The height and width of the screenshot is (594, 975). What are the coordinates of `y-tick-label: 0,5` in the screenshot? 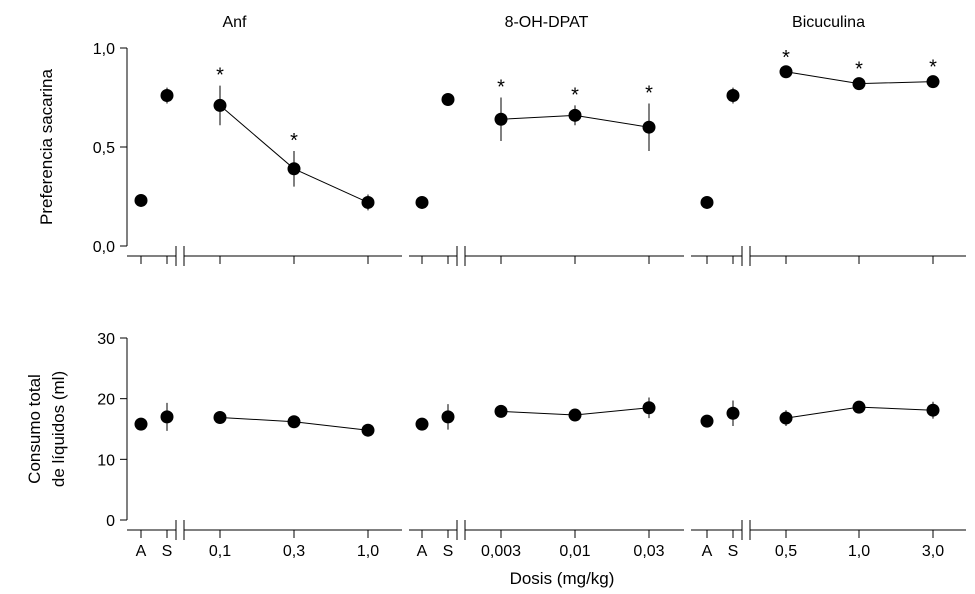 It's located at (104, 148).